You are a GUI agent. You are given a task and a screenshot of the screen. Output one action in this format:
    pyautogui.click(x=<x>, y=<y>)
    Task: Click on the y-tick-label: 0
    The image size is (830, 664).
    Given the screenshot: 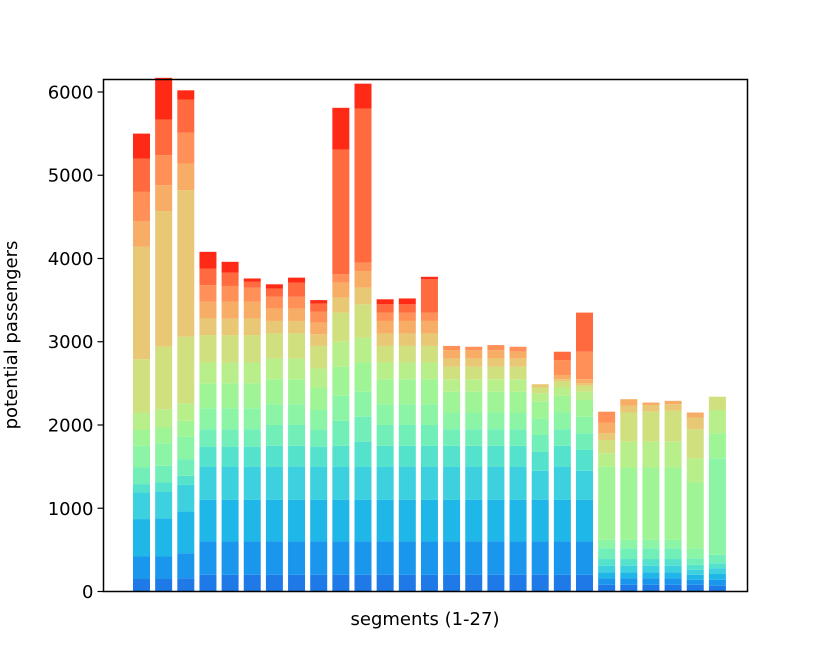 What is the action you would take?
    pyautogui.click(x=87, y=592)
    